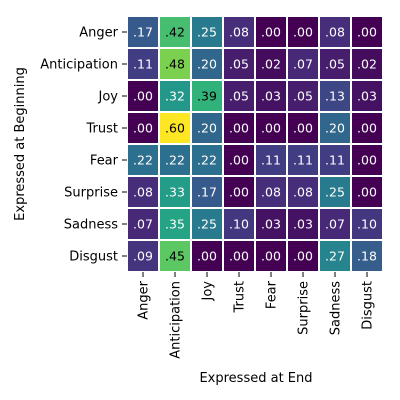 The image size is (400, 400). What do you see at coordinates (143, 256) in the screenshot?
I see `cell-value-label: .09` at bounding box center [143, 256].